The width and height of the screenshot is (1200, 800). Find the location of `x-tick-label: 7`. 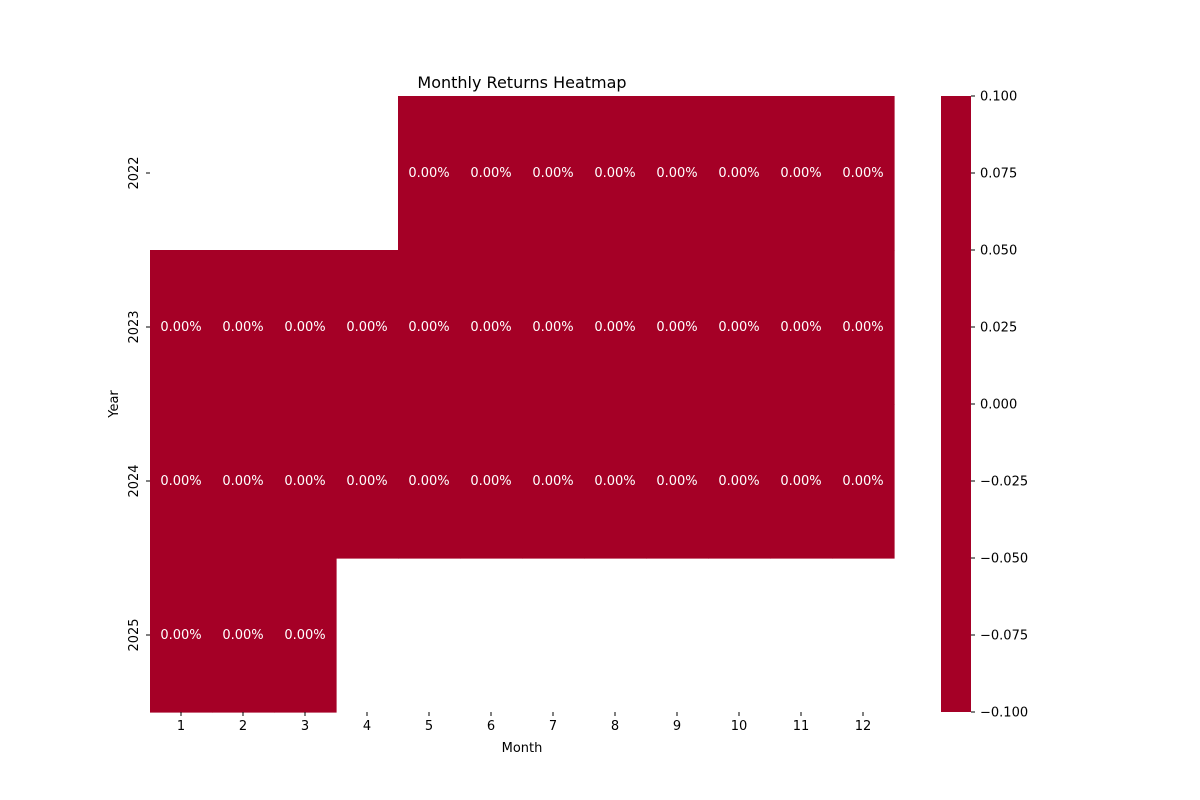

x-tick-label: 7 is located at coordinates (553, 726).